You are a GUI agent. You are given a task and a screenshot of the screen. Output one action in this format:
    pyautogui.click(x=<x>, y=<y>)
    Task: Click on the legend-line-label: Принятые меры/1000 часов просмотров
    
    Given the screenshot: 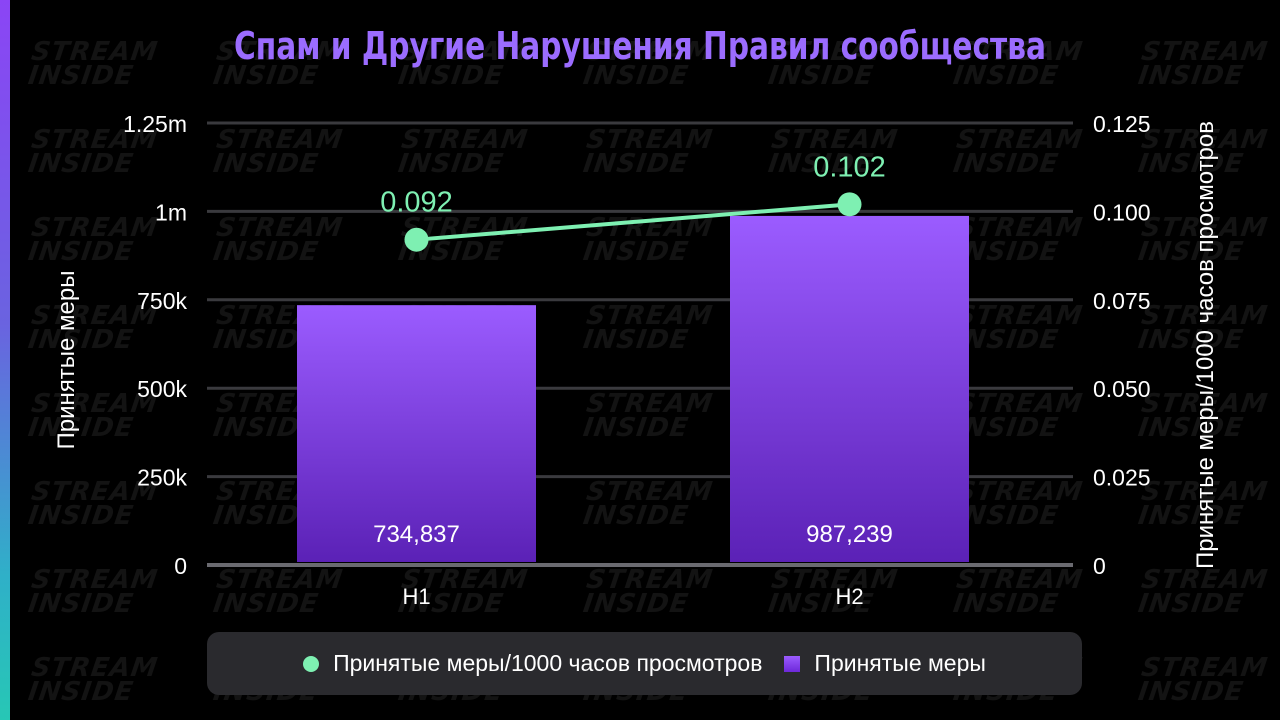 What is the action you would take?
    pyautogui.click(x=548, y=663)
    